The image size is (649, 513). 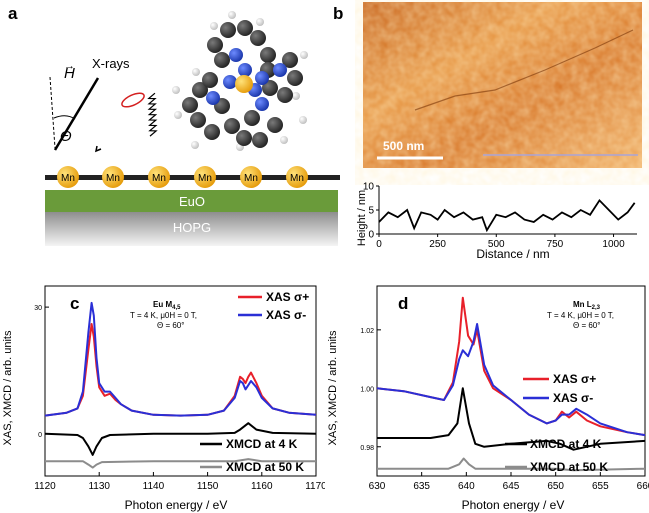 I want to click on d-xtick-label: 650, so click(x=555, y=486).